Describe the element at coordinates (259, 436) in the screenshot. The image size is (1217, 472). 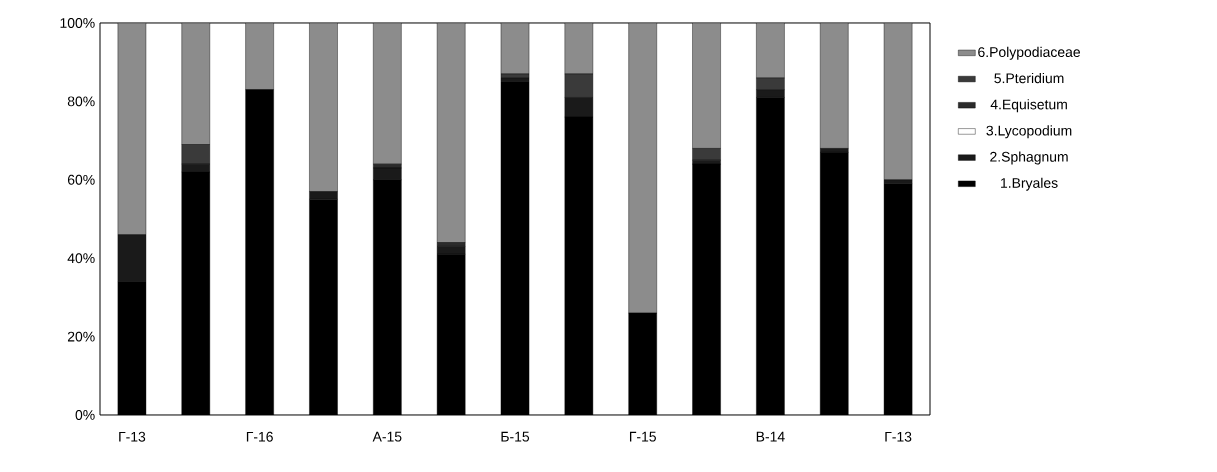
I see `x-tick-label: Г-16` at that location.